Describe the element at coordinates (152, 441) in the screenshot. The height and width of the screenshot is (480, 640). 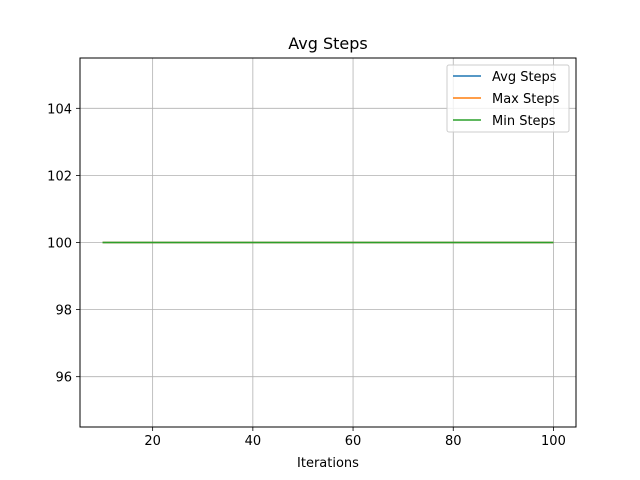
I see `x-tick-label: 20` at that location.